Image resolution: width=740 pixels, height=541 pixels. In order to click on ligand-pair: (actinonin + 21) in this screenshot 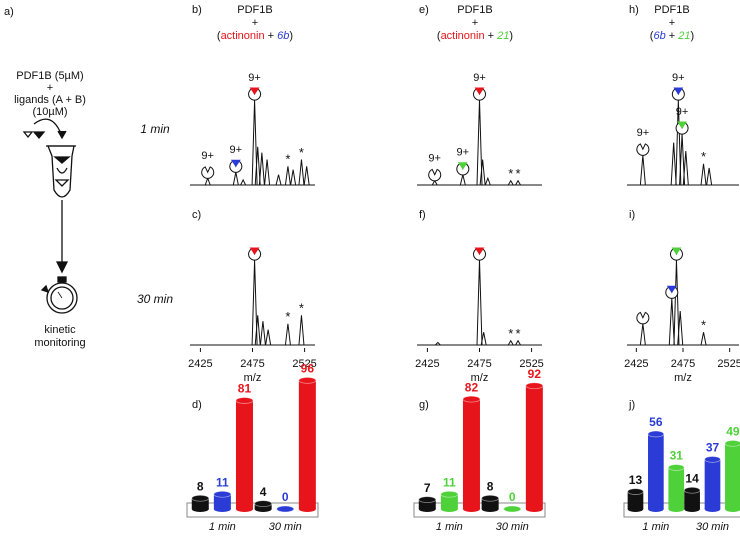, I will do `click(475, 36)`.